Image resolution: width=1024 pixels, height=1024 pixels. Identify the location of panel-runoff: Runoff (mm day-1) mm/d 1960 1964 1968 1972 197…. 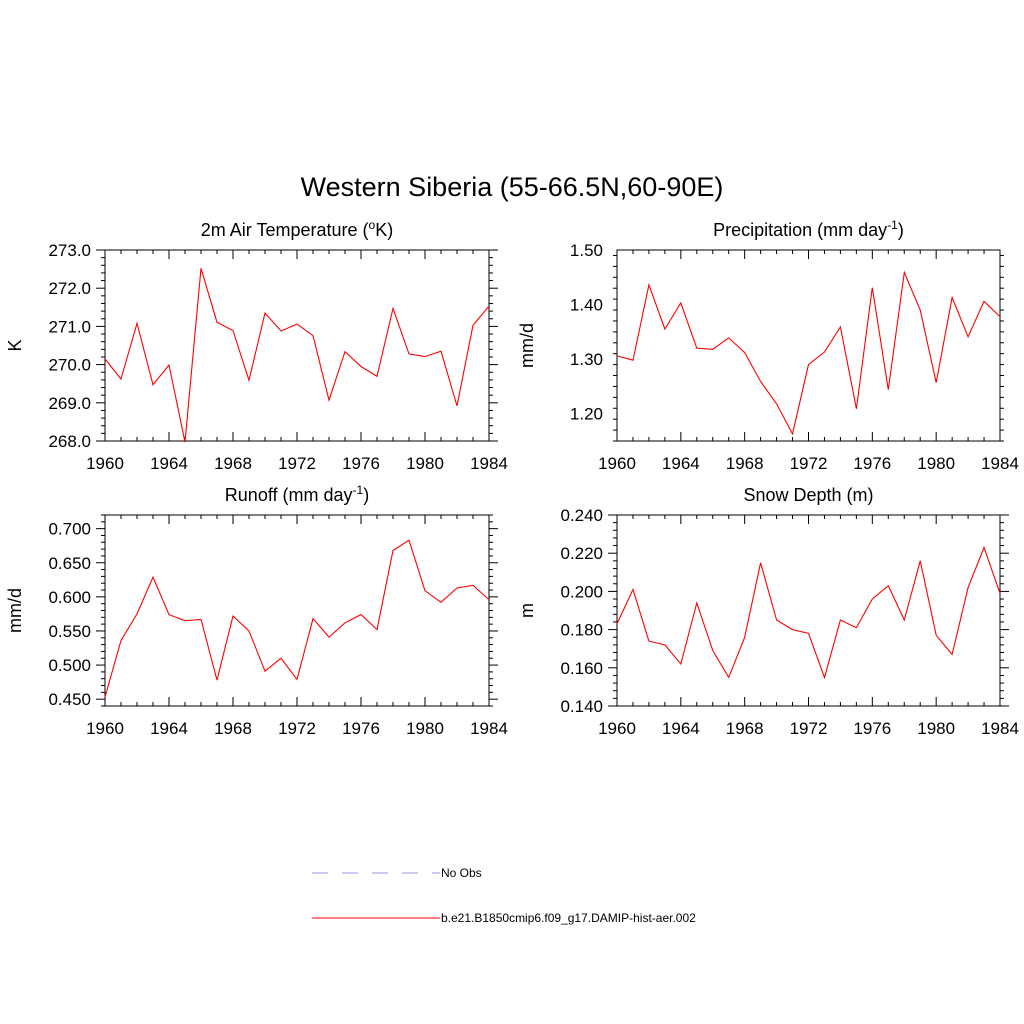
(256, 610).